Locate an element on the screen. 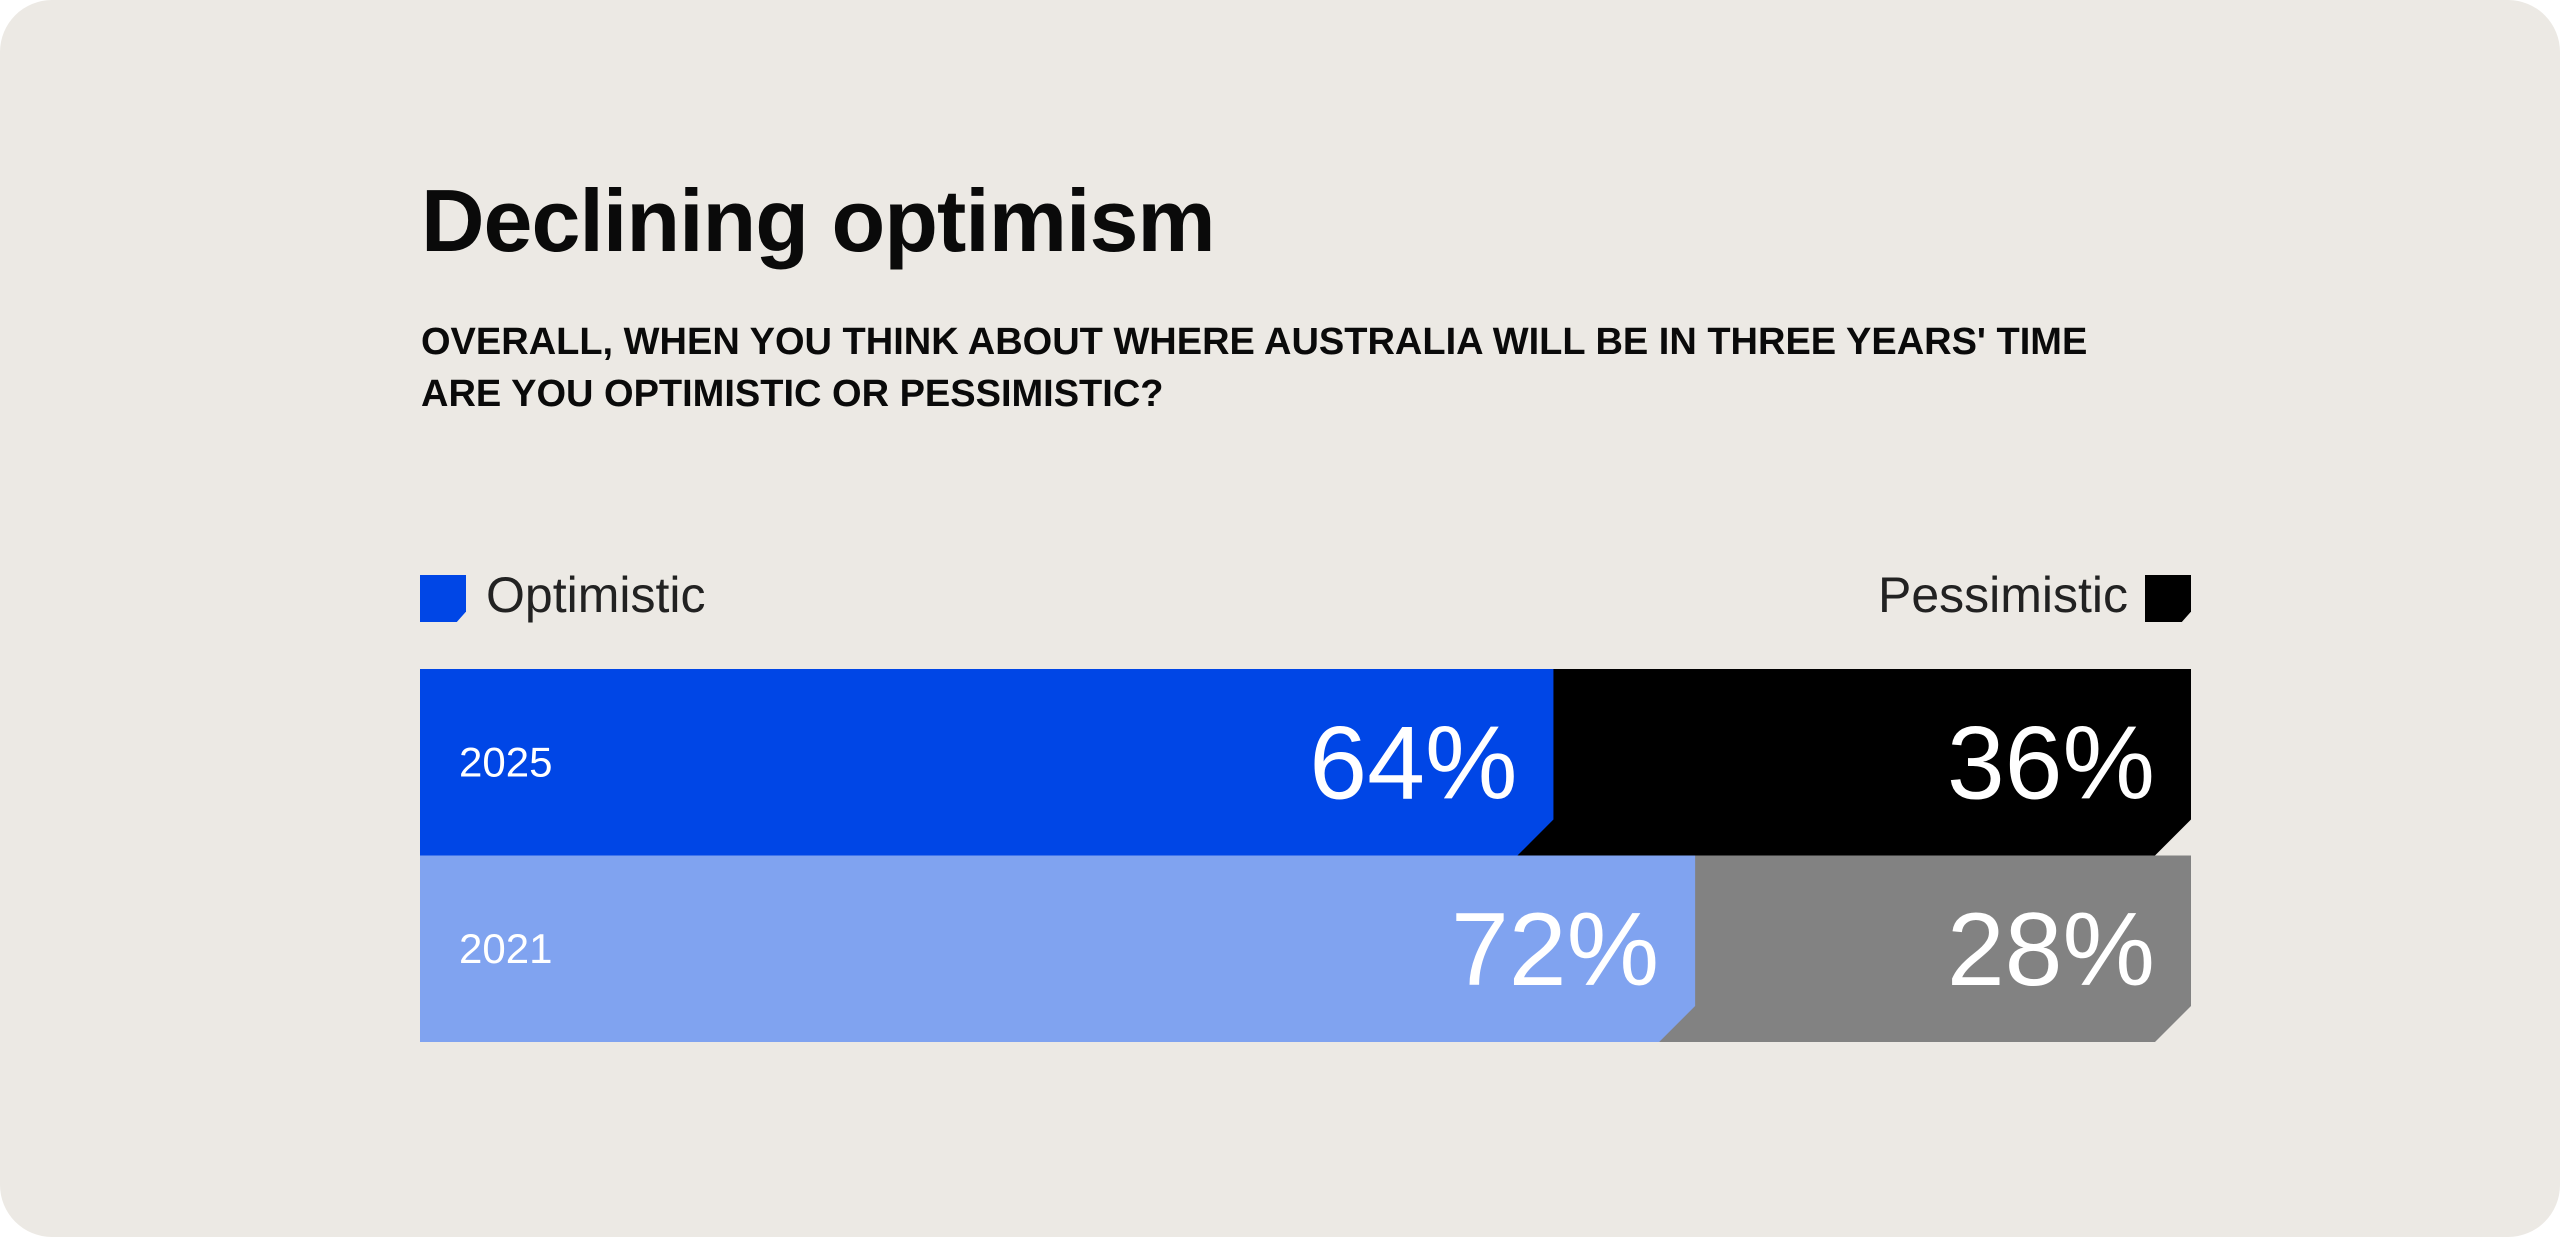  legend-label-pessimistic: Pessimistic is located at coordinates (2002, 595).